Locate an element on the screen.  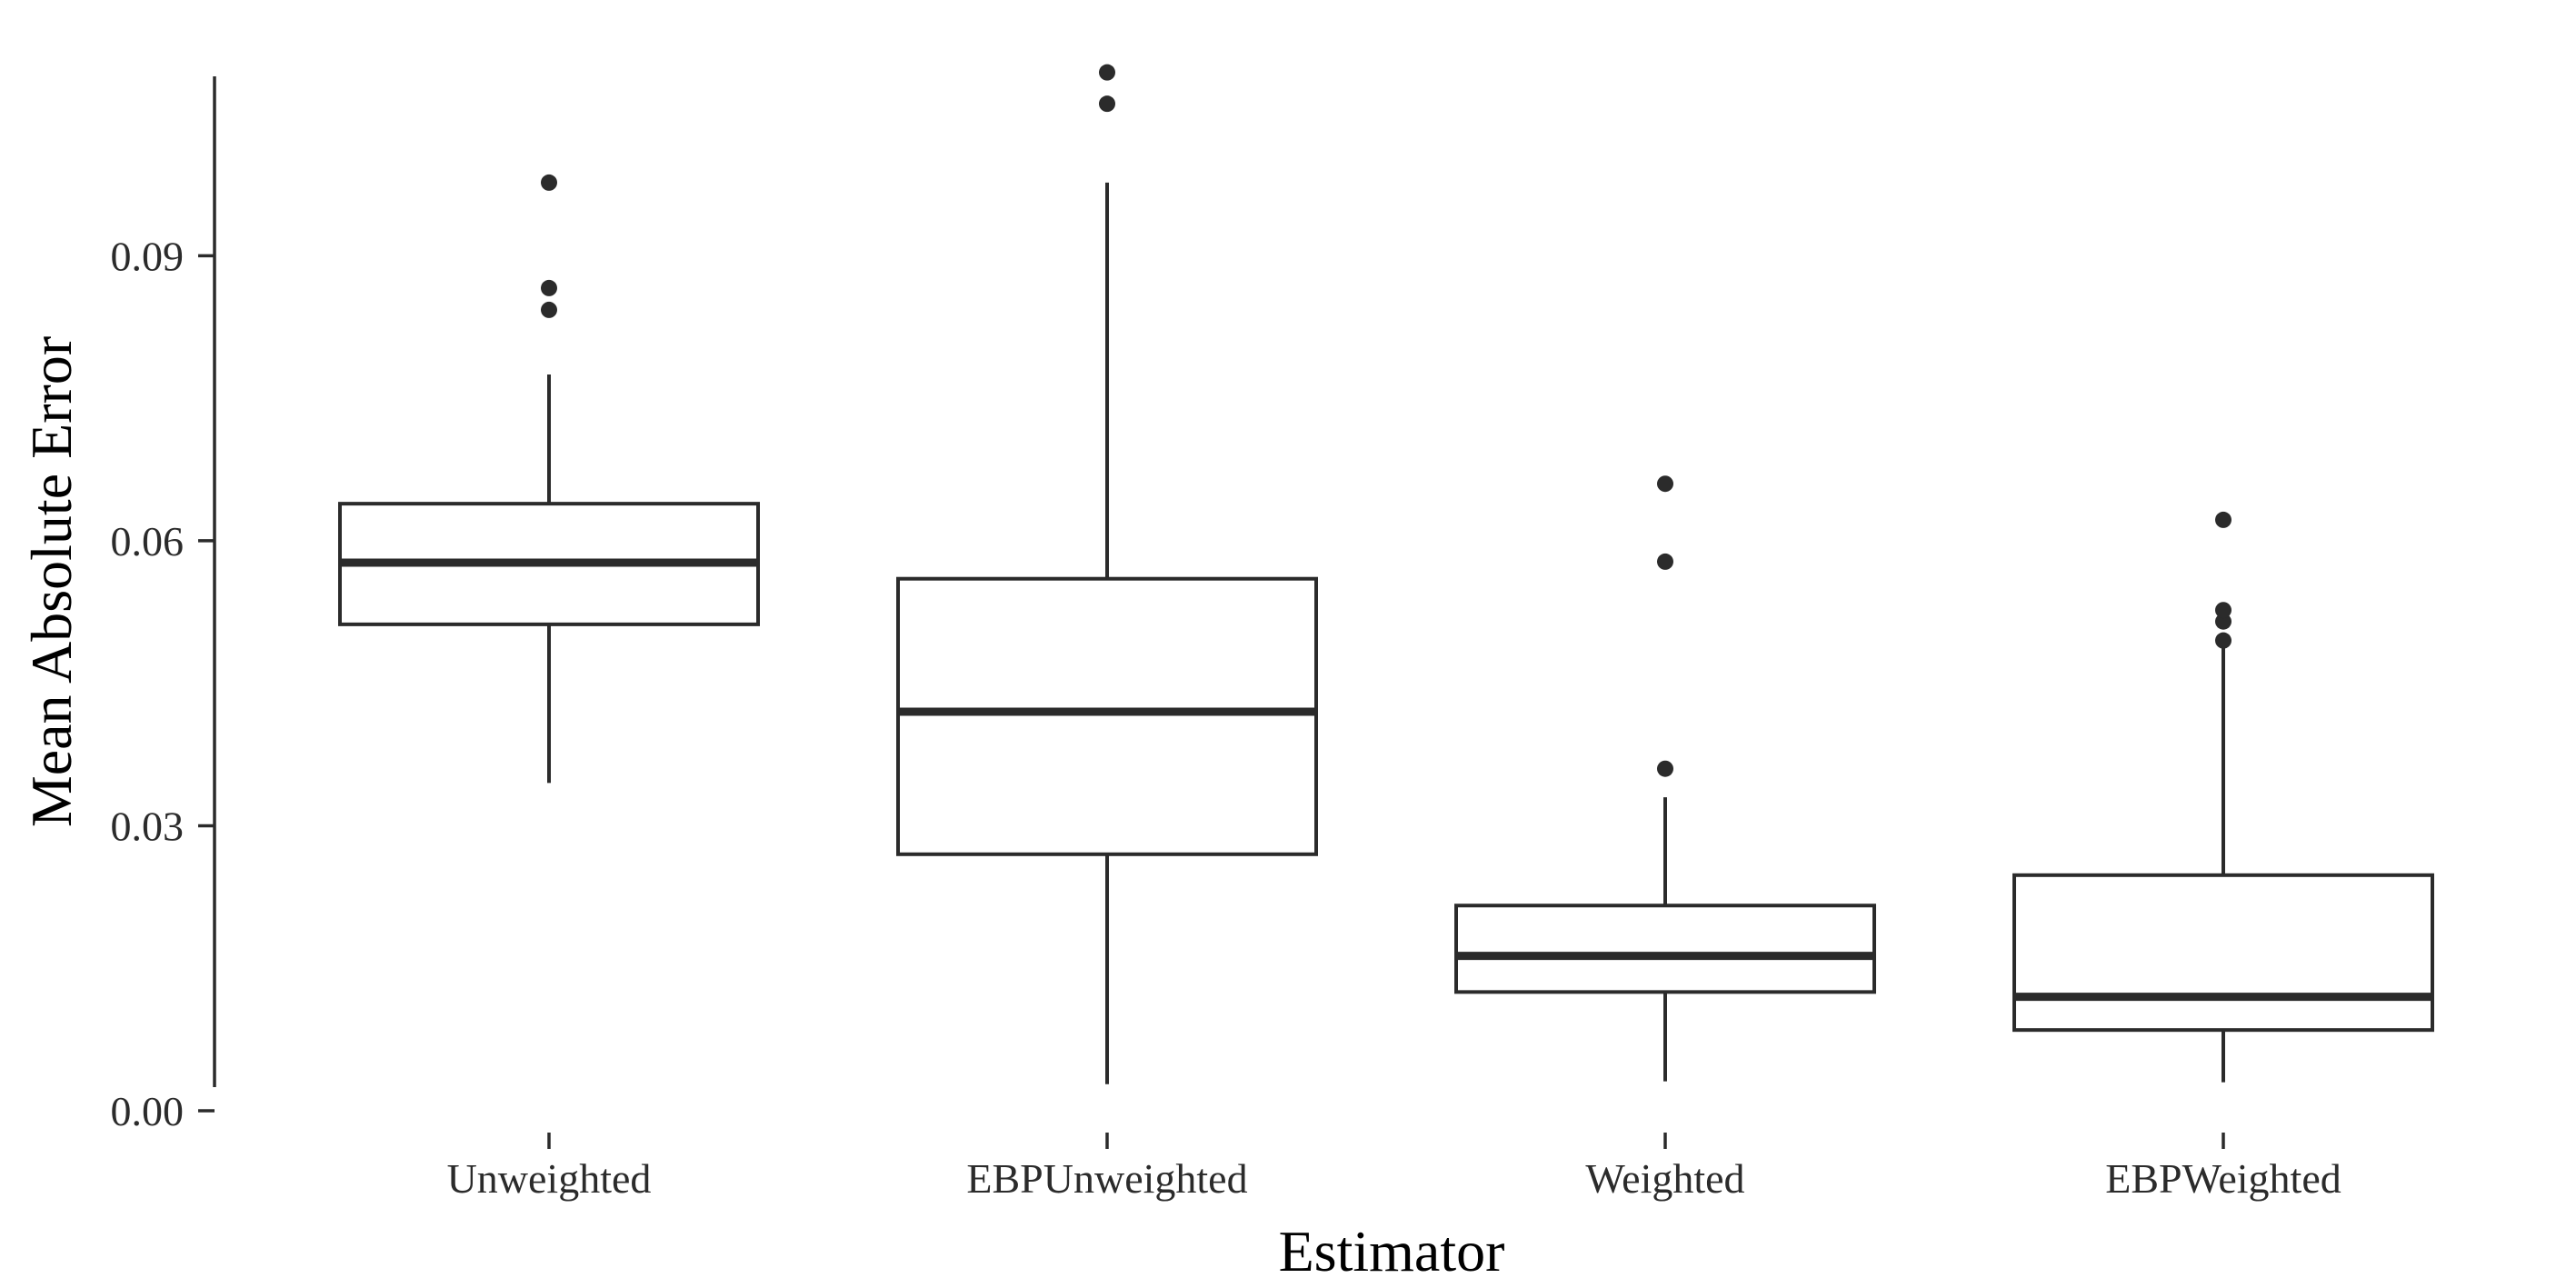
x-tick-label: EBPUnweighted is located at coordinates (1106, 1178).